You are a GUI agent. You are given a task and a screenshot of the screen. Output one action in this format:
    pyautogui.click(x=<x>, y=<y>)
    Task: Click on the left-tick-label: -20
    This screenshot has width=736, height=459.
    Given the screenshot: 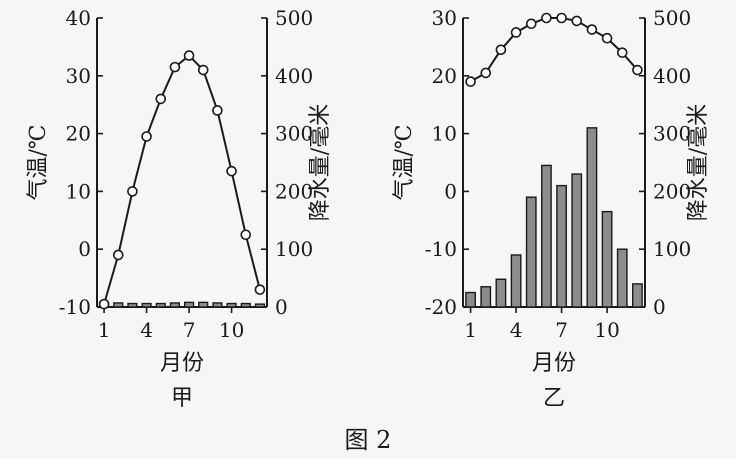 What is the action you would take?
    pyautogui.click(x=441, y=307)
    